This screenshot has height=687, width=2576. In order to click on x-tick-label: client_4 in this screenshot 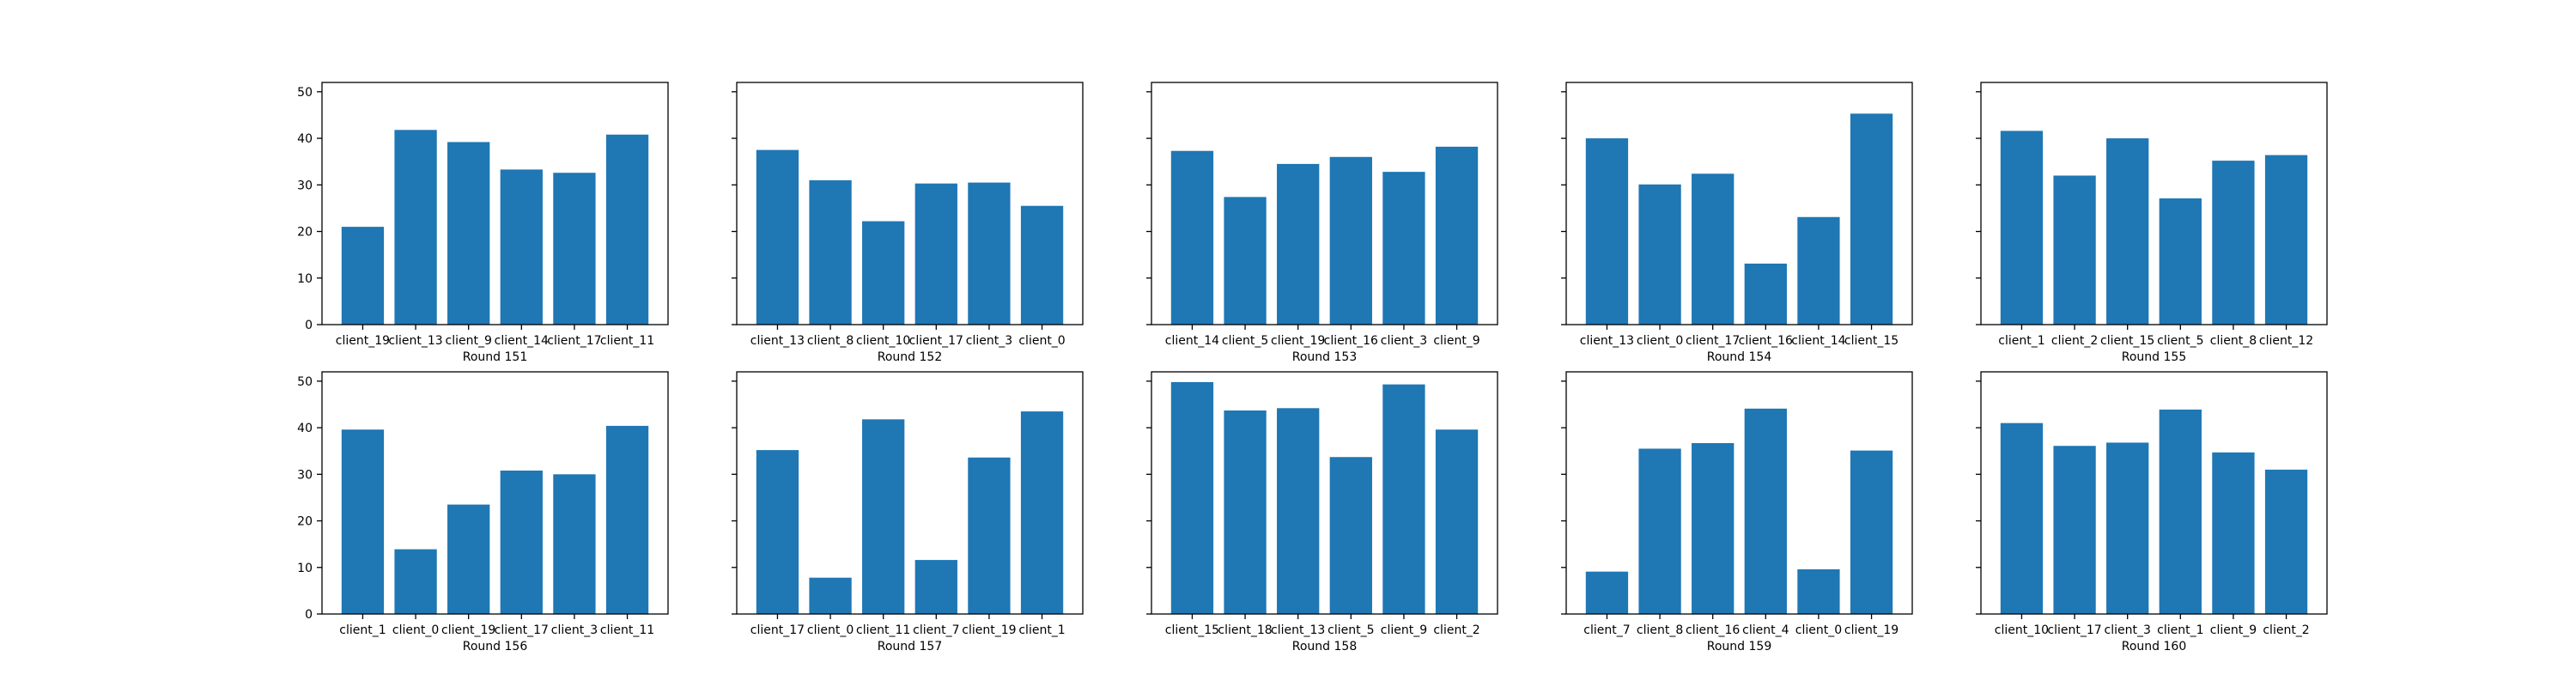, I will do `click(1765, 630)`.